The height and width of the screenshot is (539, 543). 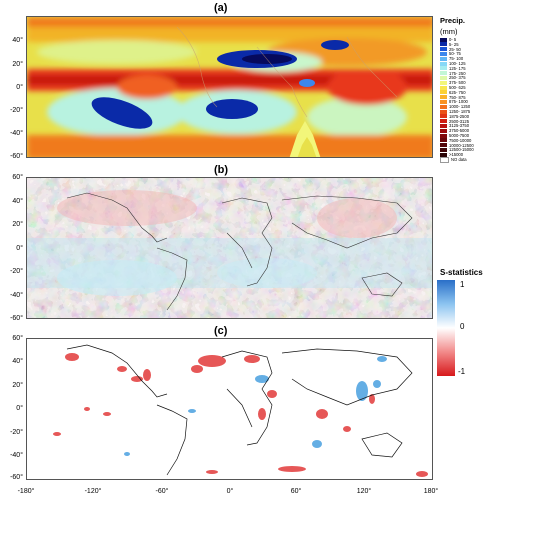 I want to click on precip-legend-item: 1875-2500, so click(x=454, y=116).